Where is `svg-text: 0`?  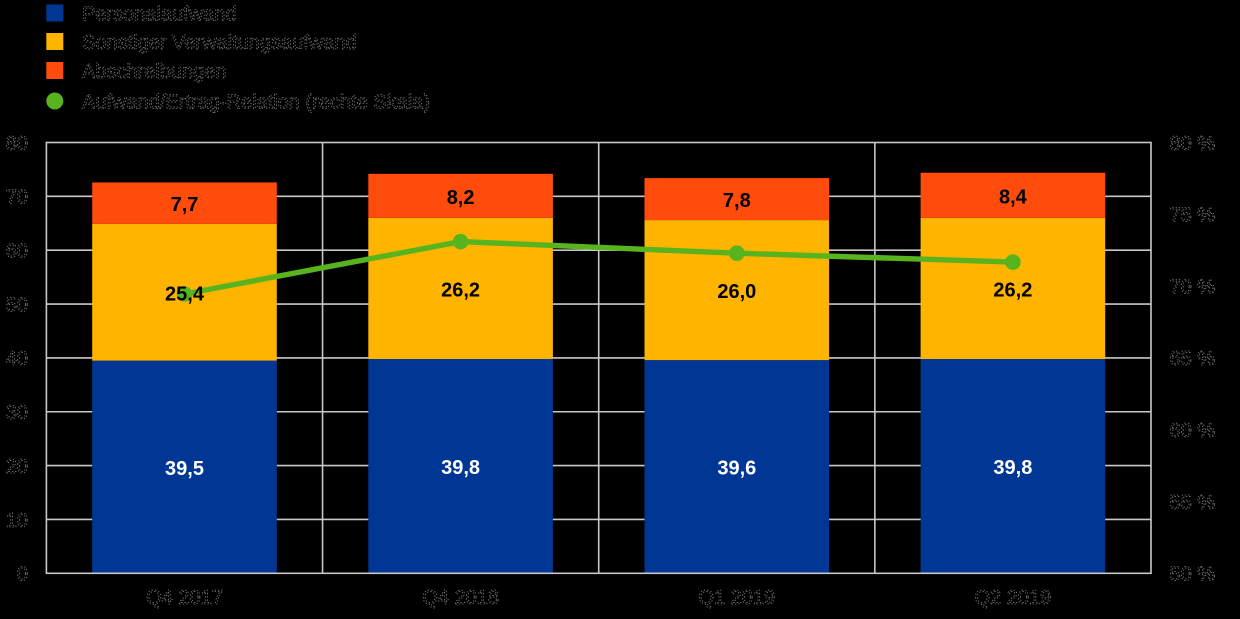 svg-text: 0 is located at coordinates (22, 575).